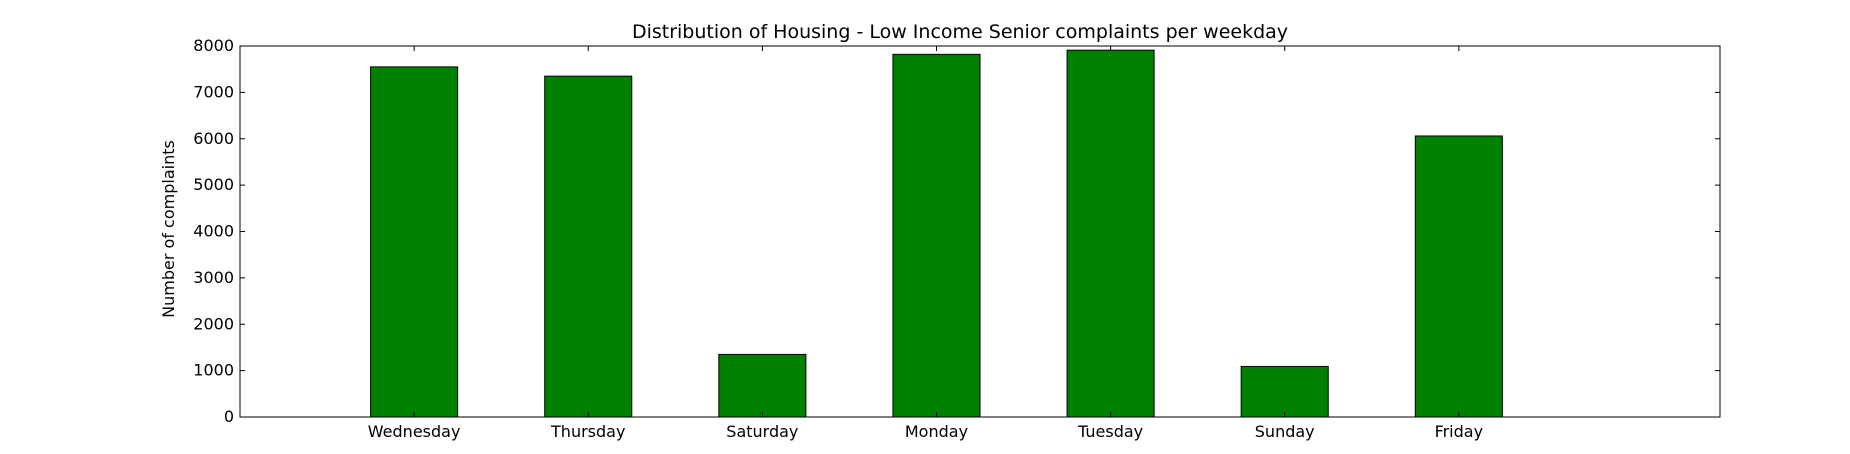  Describe the element at coordinates (762, 431) in the screenshot. I see `x-tick-label: Saturday` at that location.